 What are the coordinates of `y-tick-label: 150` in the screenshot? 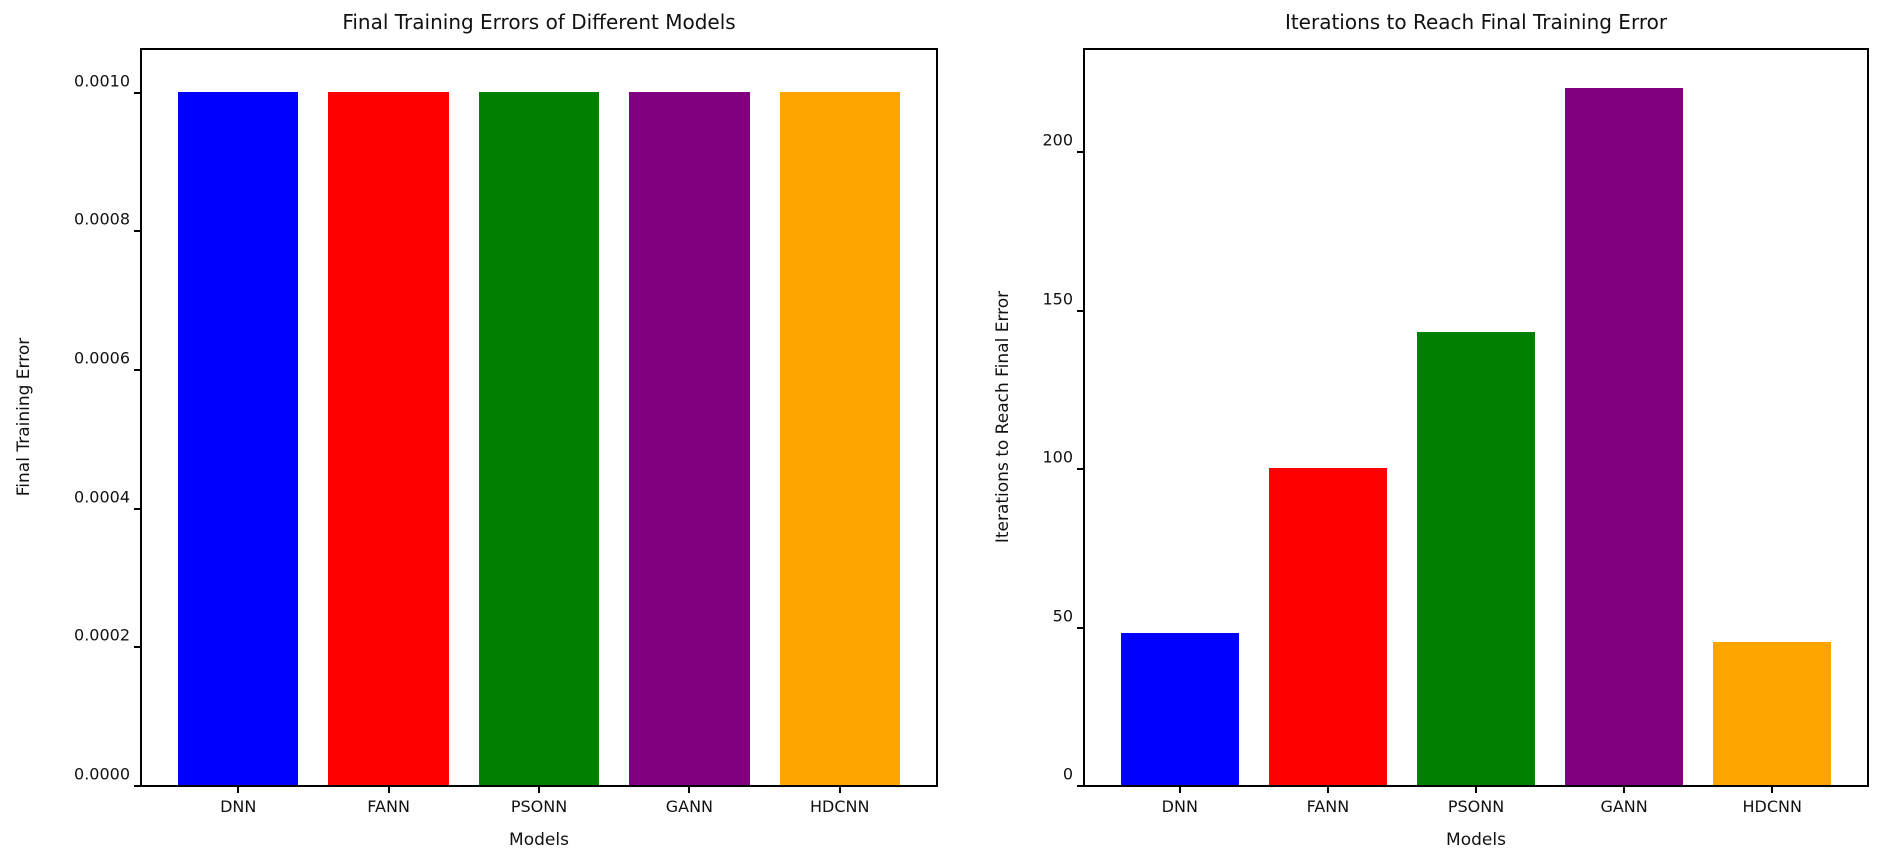 It's located at (1057, 299).